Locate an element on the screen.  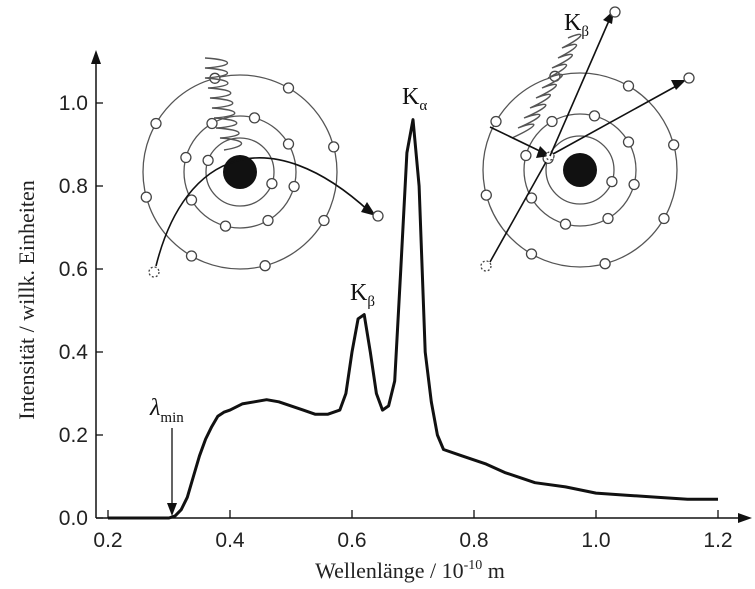
x-axis-arrow is located at coordinates (745, 518).